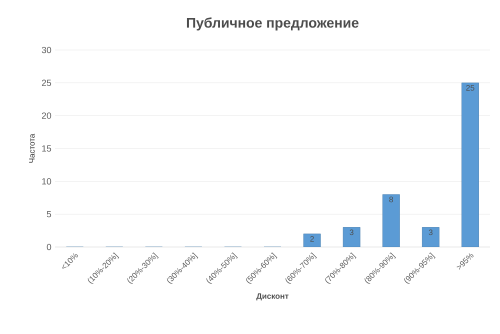 This screenshot has height=334, width=500. What do you see at coordinates (47, 115) in the screenshot?
I see `y-tick-label: 20` at bounding box center [47, 115].